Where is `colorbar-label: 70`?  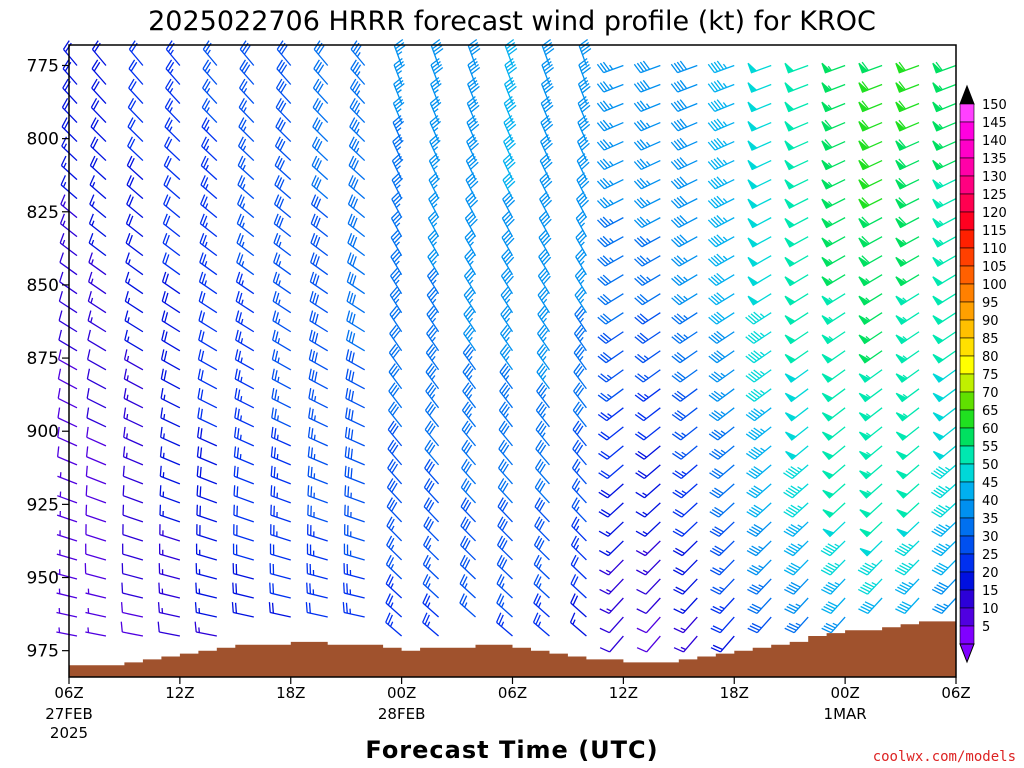
colorbar-label: 70 is located at coordinates (990, 393).